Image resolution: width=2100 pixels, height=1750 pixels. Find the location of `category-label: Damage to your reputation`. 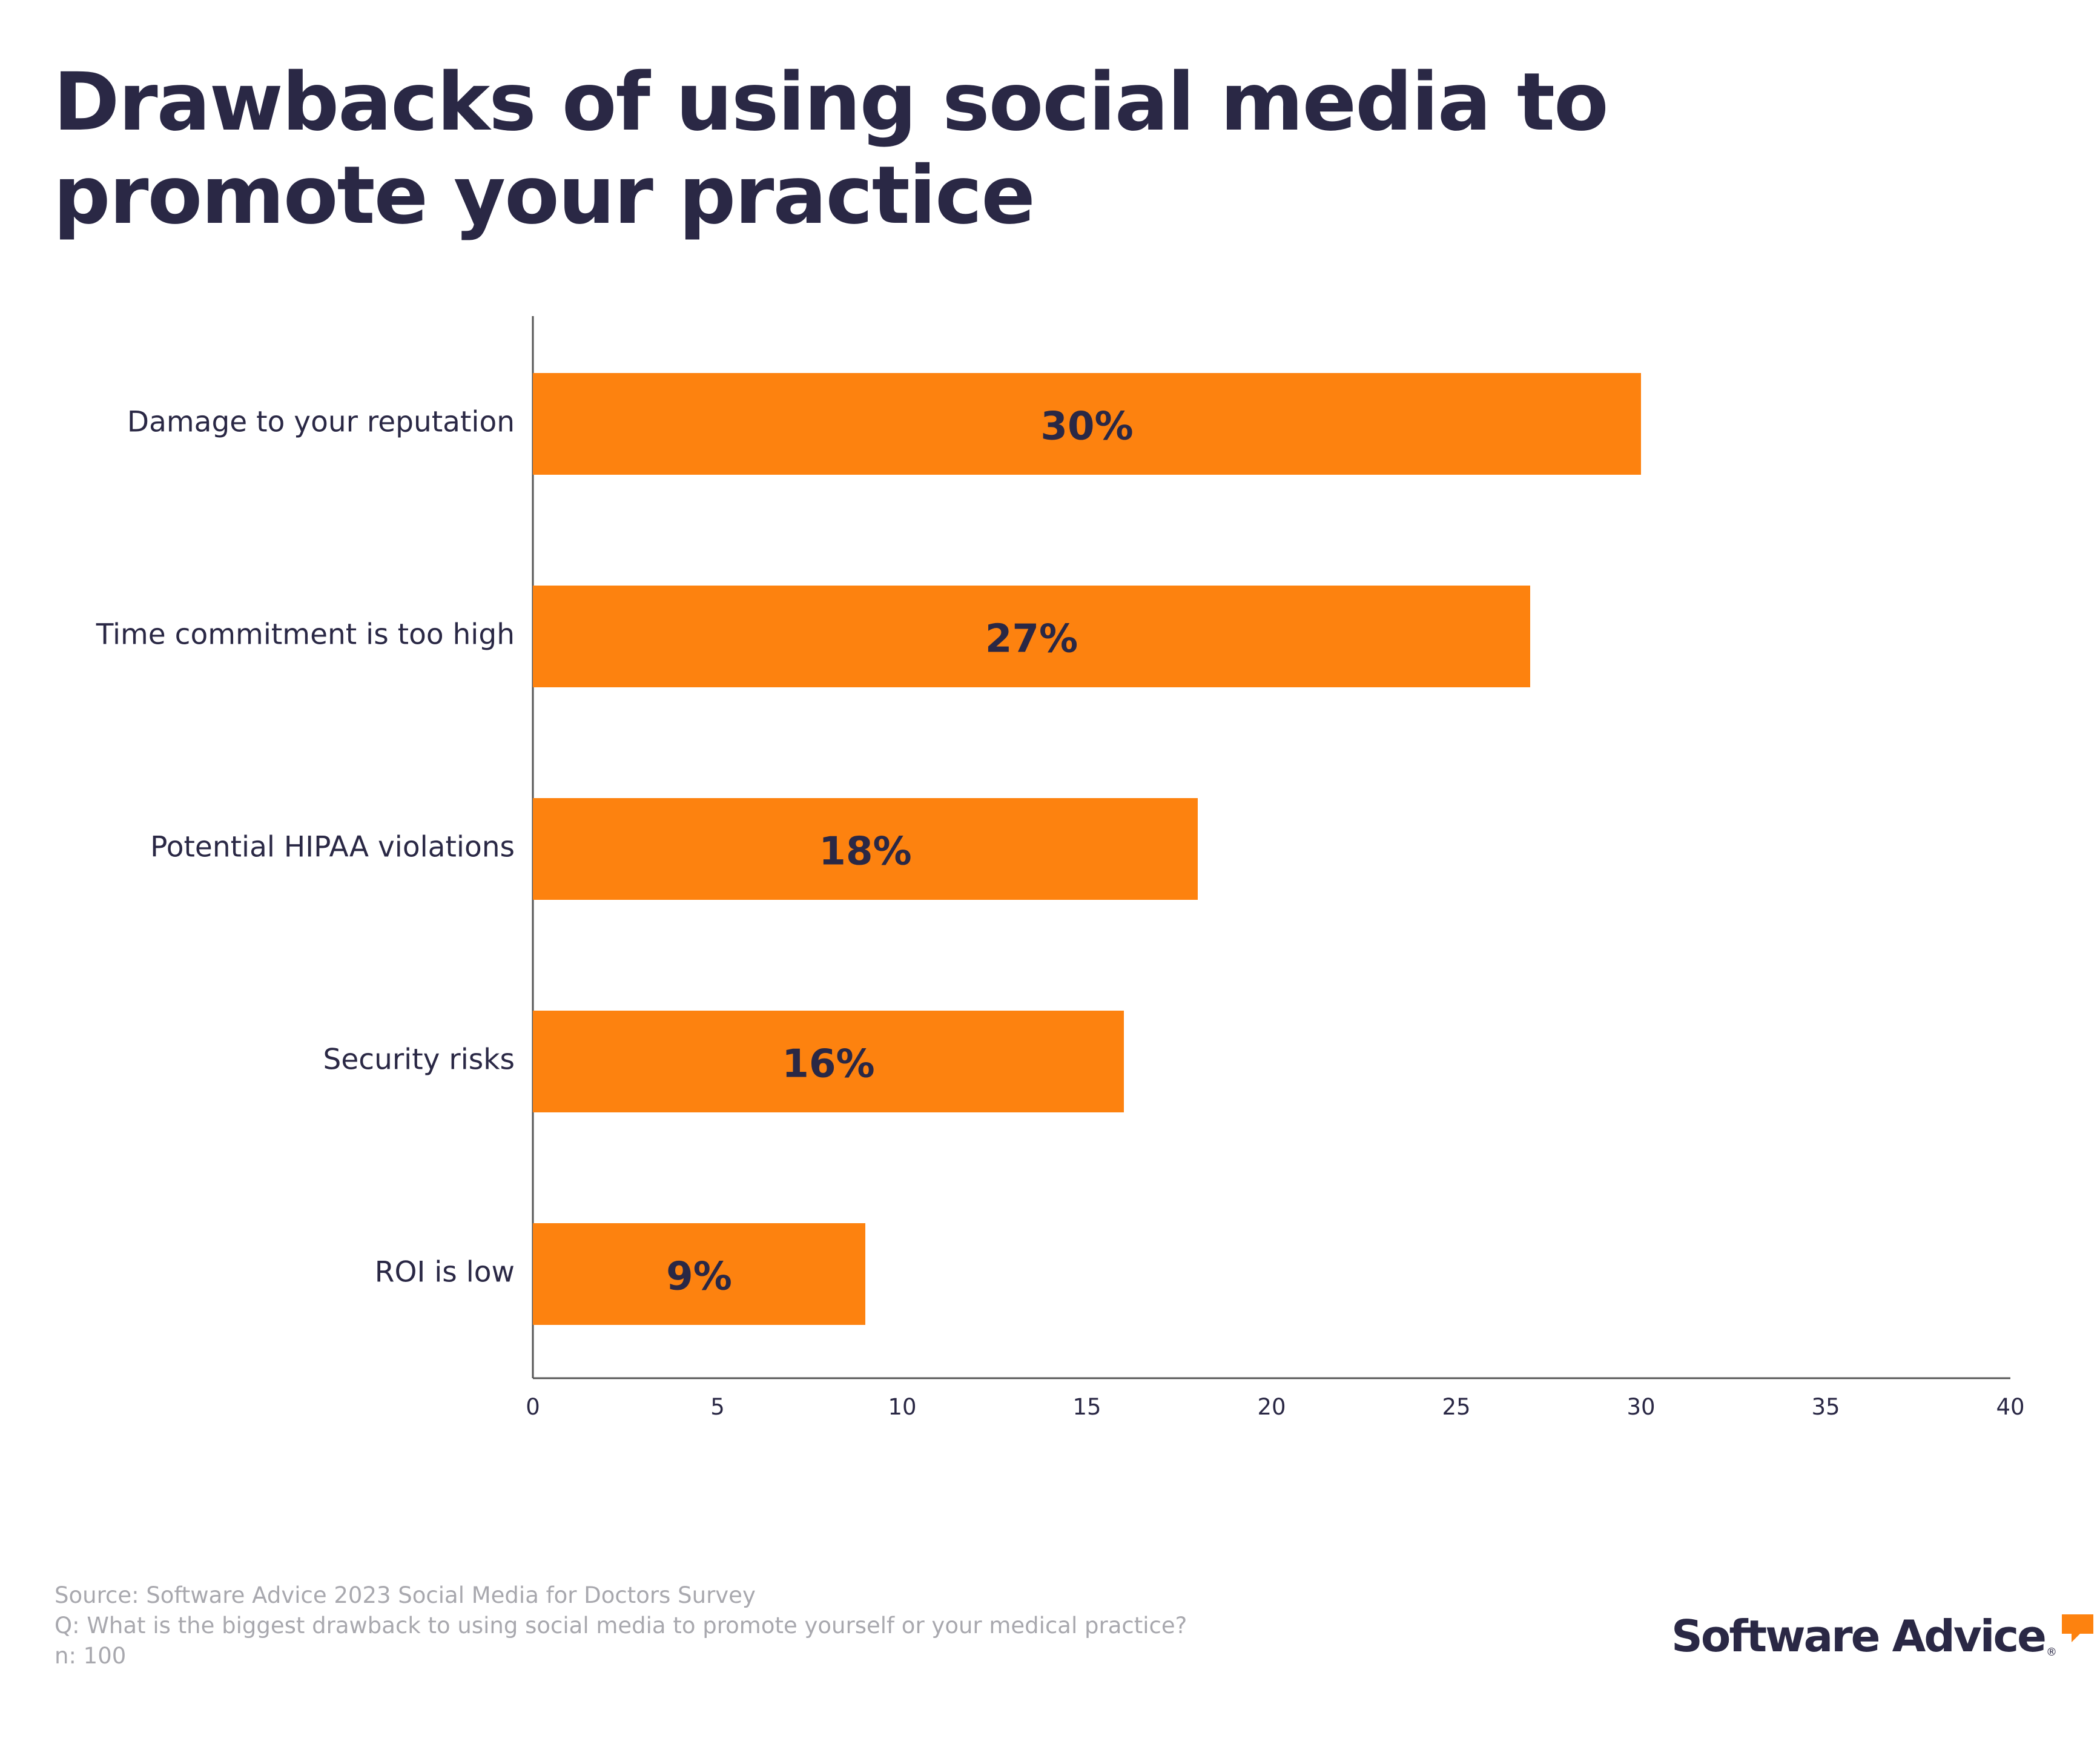

category-label: Damage to your reputation is located at coordinates (321, 422).